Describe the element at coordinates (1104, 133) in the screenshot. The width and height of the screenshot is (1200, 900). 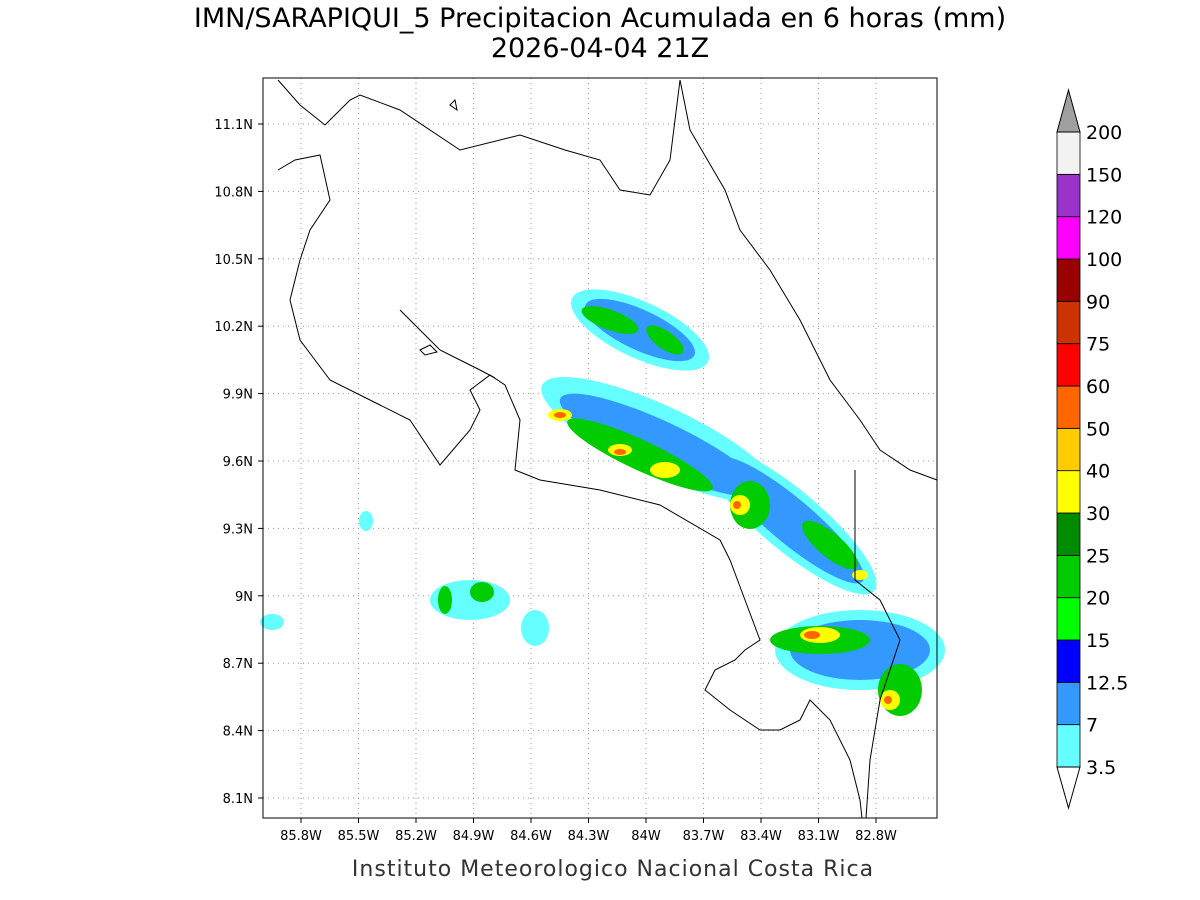
I see `colorbar-label: 200` at that location.